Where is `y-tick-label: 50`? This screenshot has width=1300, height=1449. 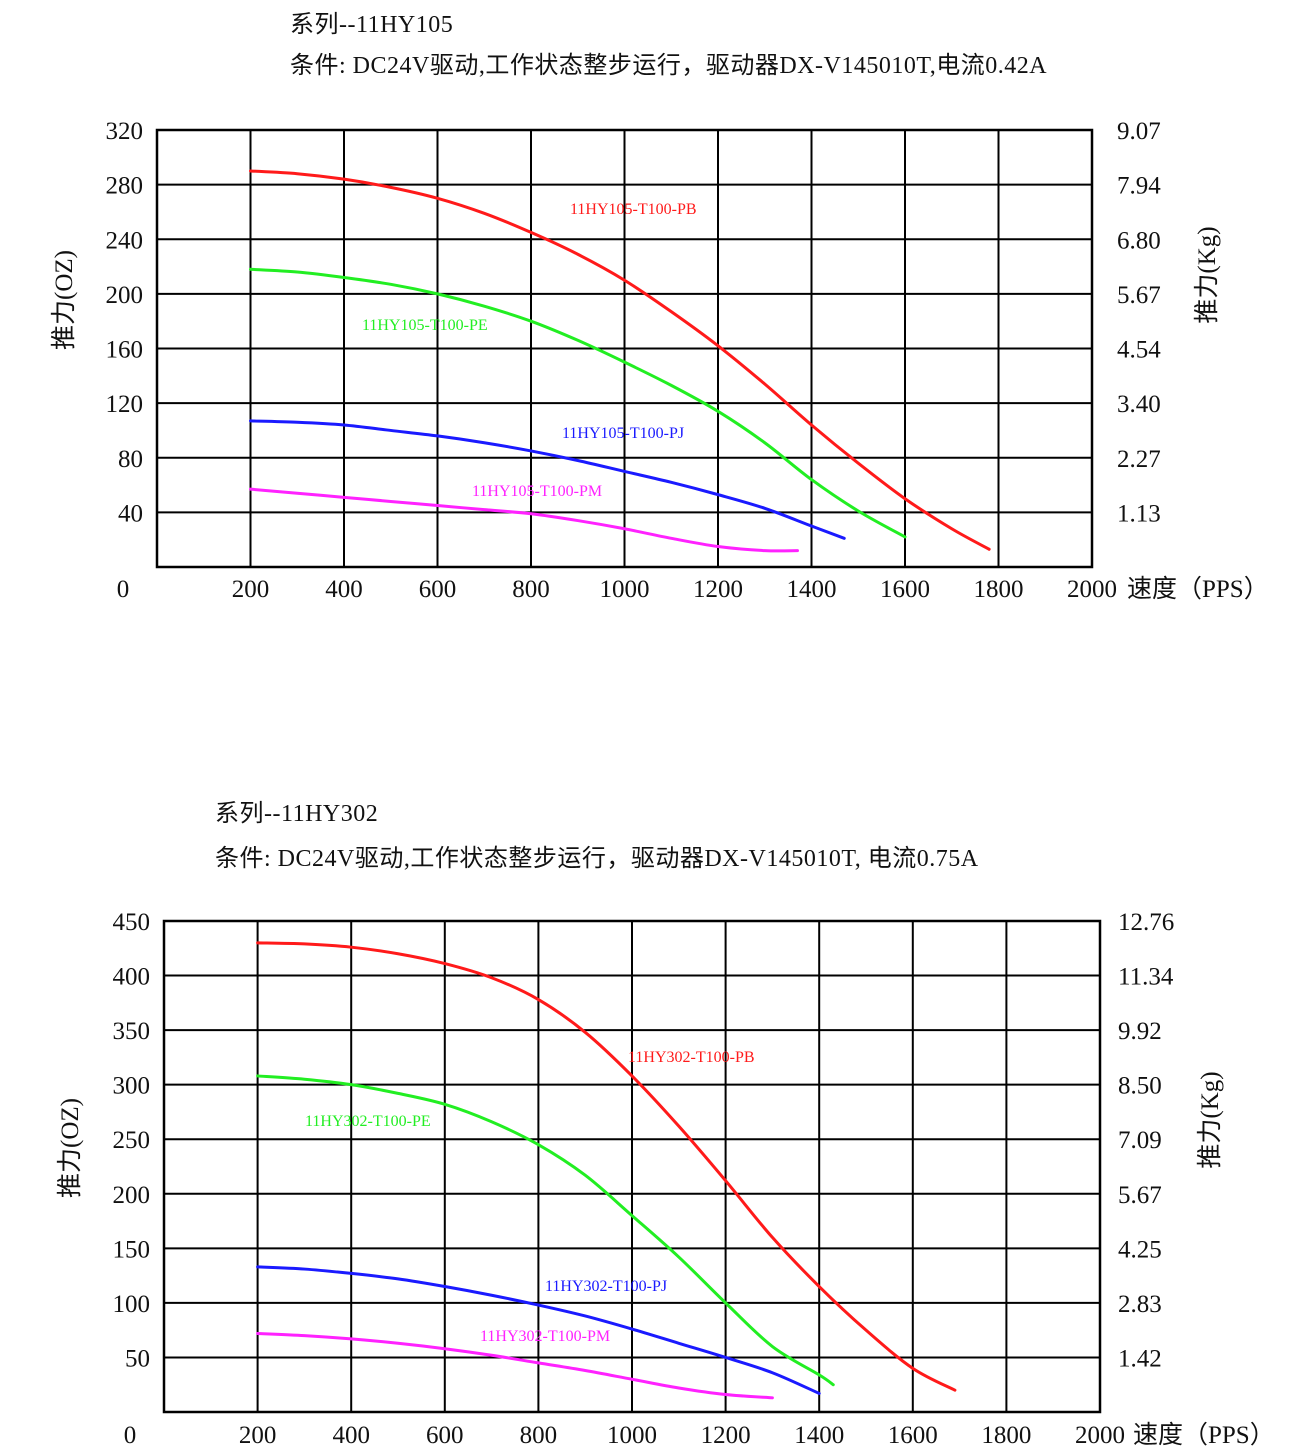
y-tick-label: 50 is located at coordinates (137, 1358).